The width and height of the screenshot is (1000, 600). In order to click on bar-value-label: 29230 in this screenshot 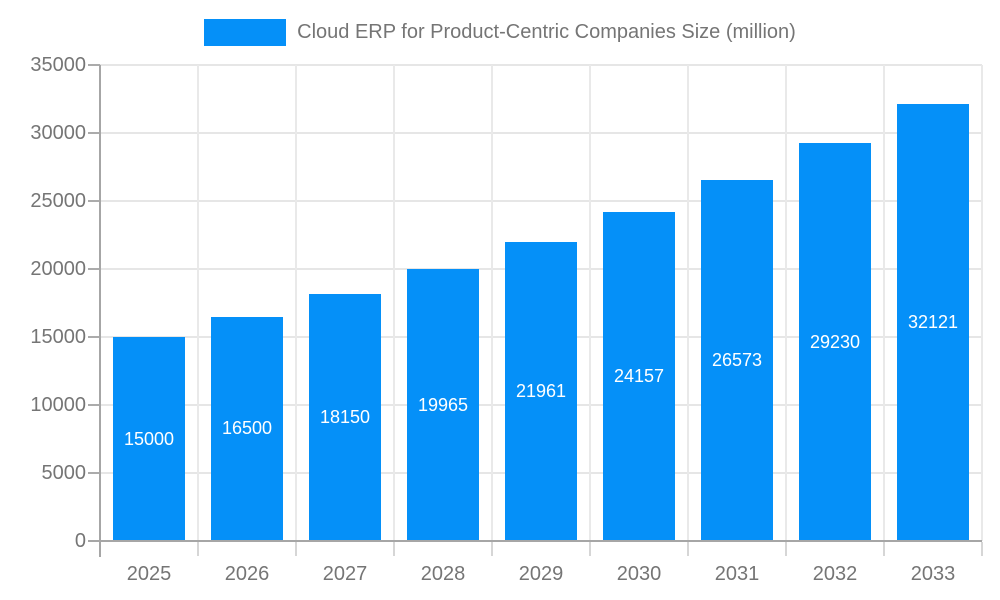, I will do `click(835, 341)`.